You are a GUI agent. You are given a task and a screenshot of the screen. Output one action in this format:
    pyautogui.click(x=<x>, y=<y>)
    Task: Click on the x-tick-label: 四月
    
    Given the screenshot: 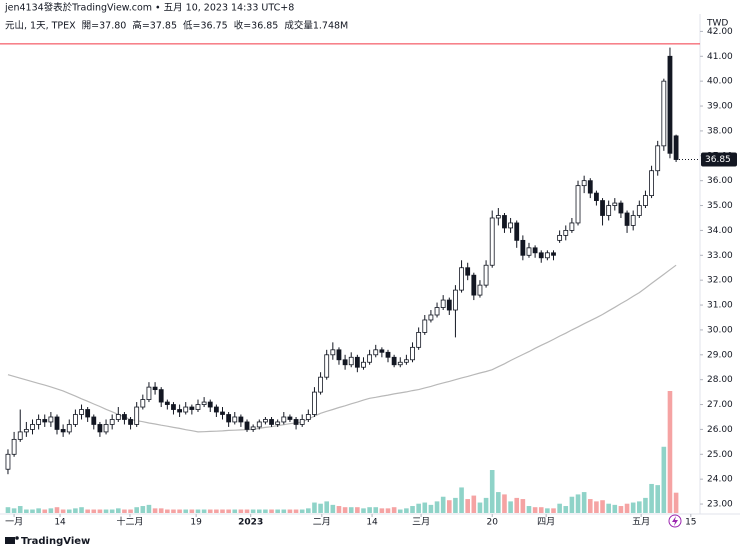 What is the action you would take?
    pyautogui.click(x=546, y=522)
    